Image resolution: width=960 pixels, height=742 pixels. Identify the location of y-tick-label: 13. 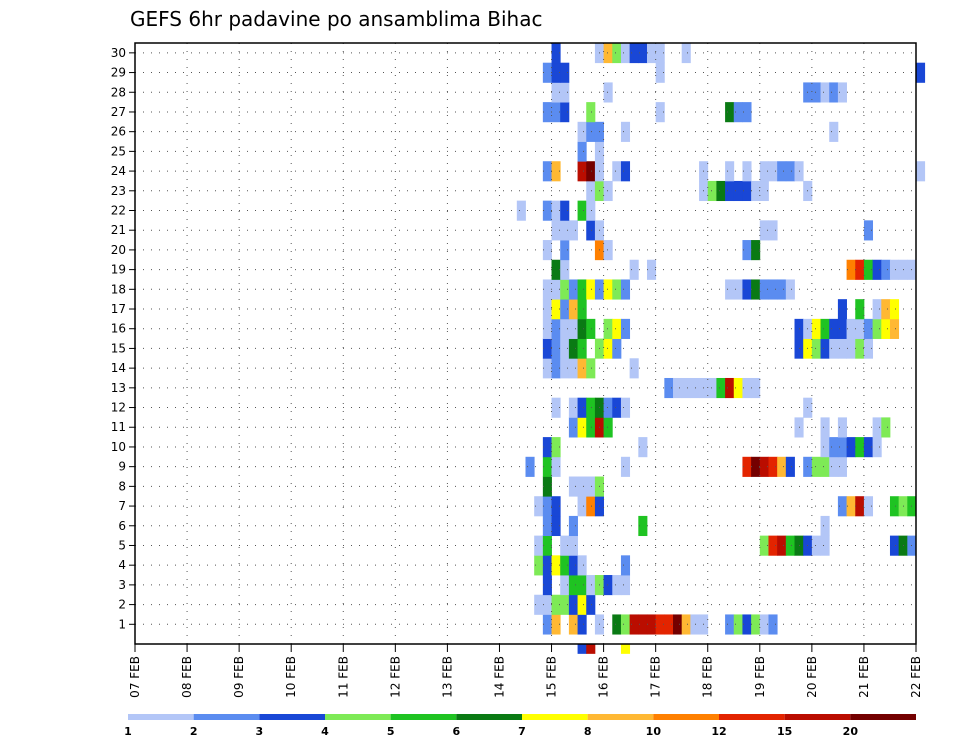
(118, 388).